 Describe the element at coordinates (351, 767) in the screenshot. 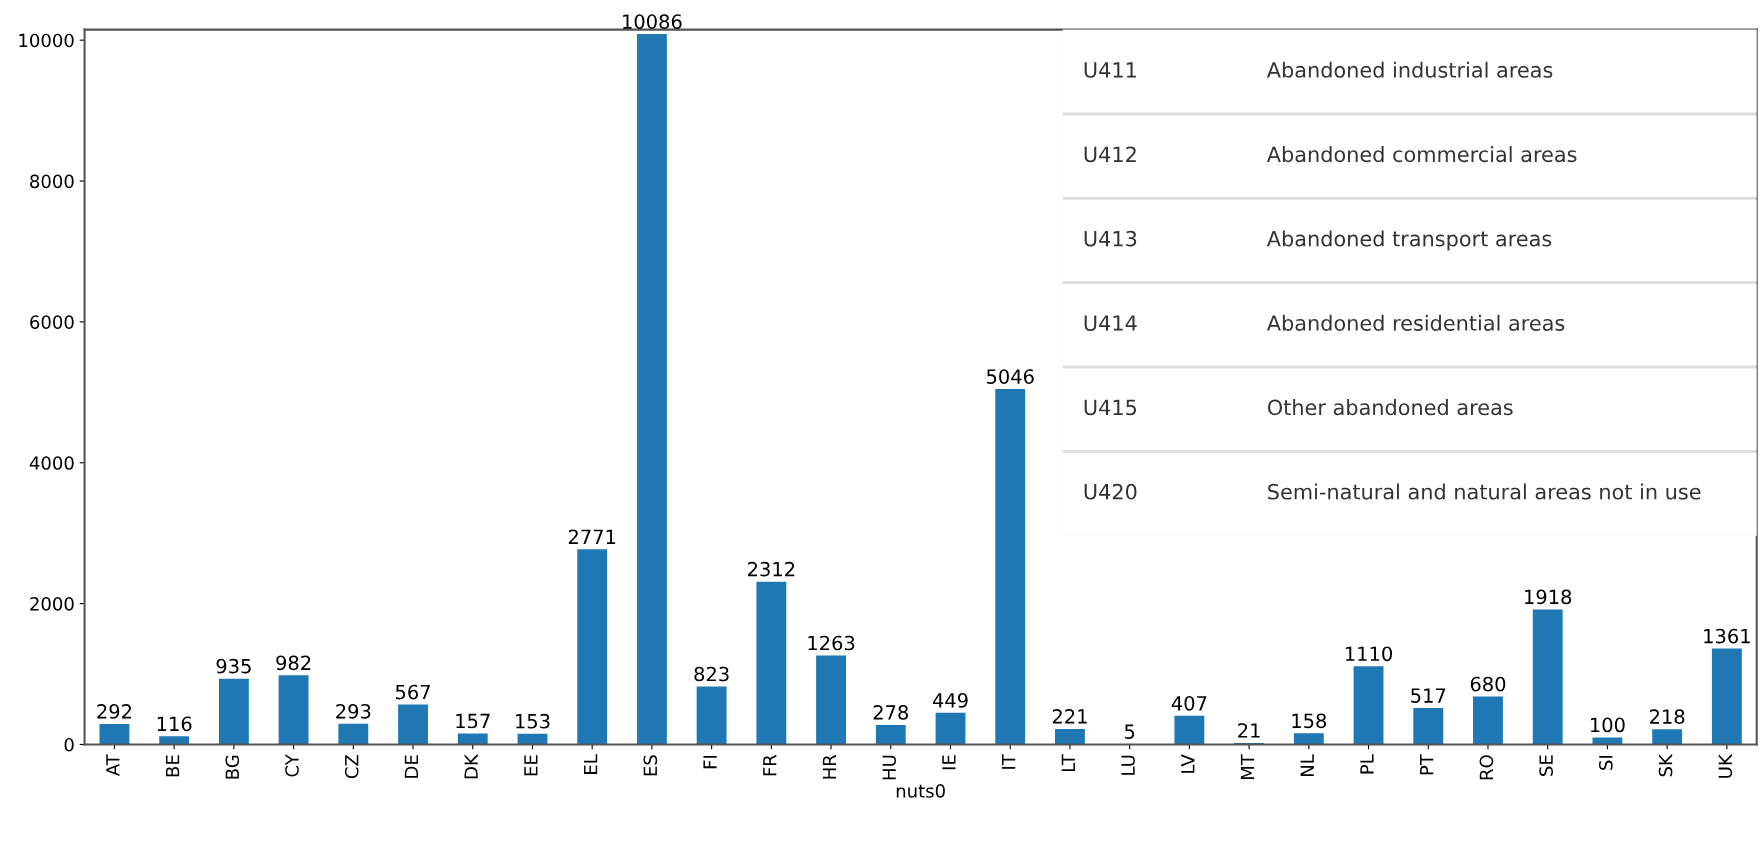

I see `x-tick-label: CZ` at that location.